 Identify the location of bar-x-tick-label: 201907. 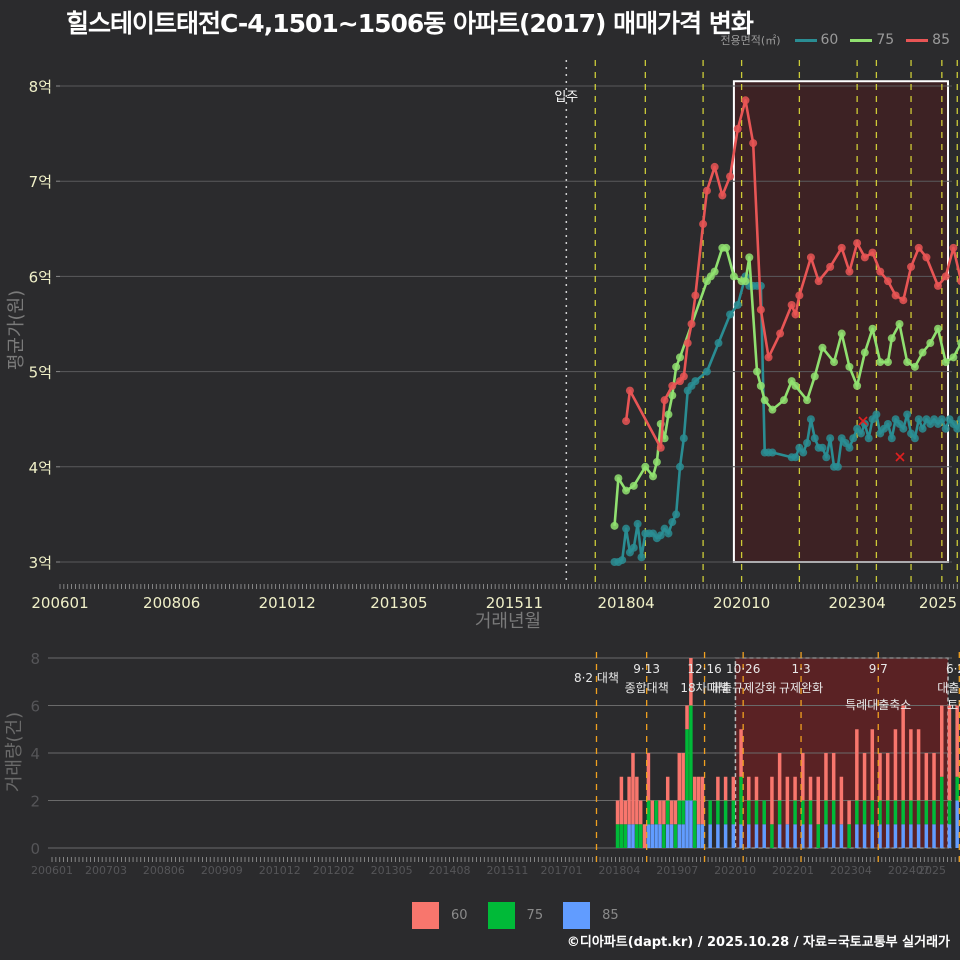
(677, 870).